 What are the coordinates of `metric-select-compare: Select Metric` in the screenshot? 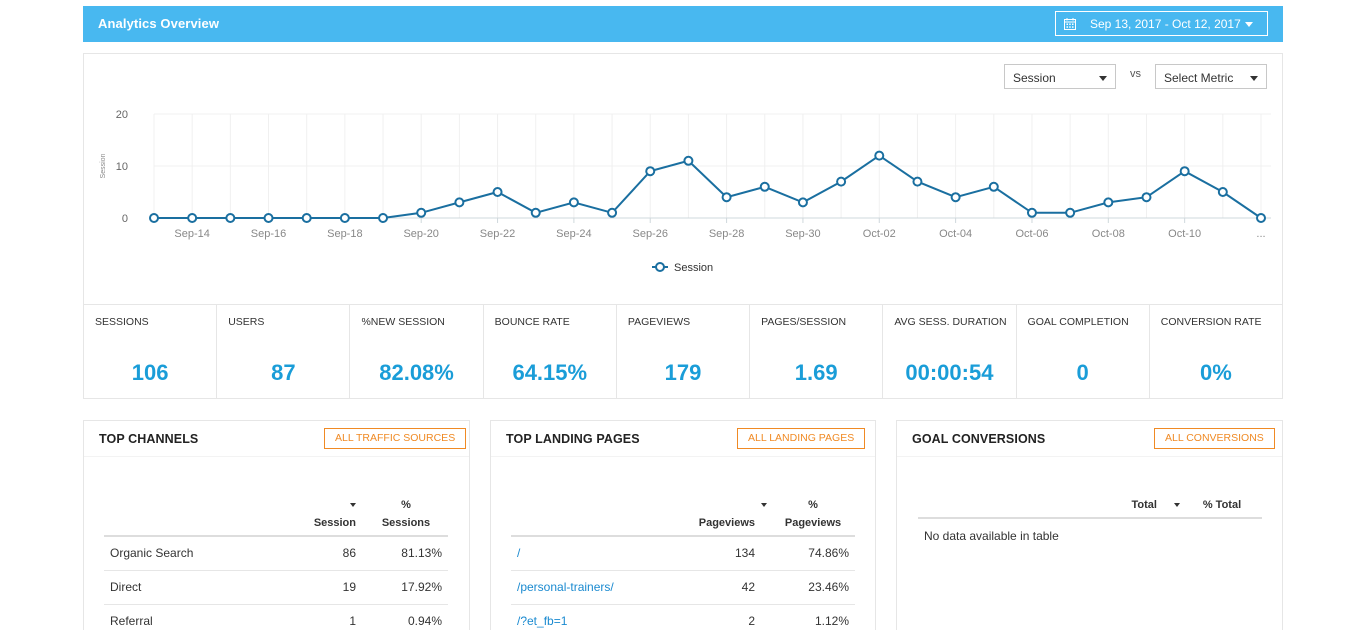 It's located at (1211, 76).